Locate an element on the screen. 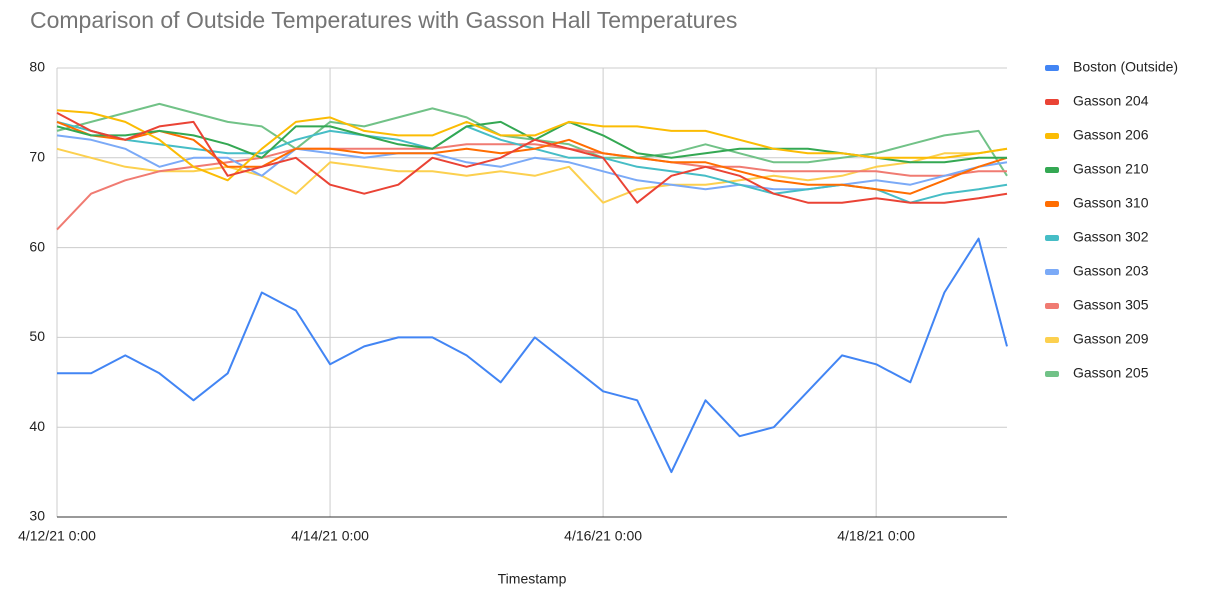 The height and width of the screenshot is (592, 1208). legend-label: Gasson 305 is located at coordinates (1111, 305).